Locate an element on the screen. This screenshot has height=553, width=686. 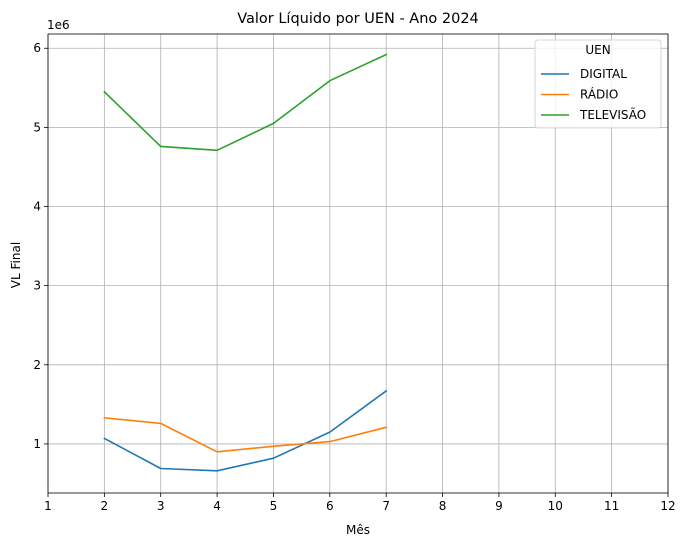
y-tick-label: 3 is located at coordinates (37, 286).